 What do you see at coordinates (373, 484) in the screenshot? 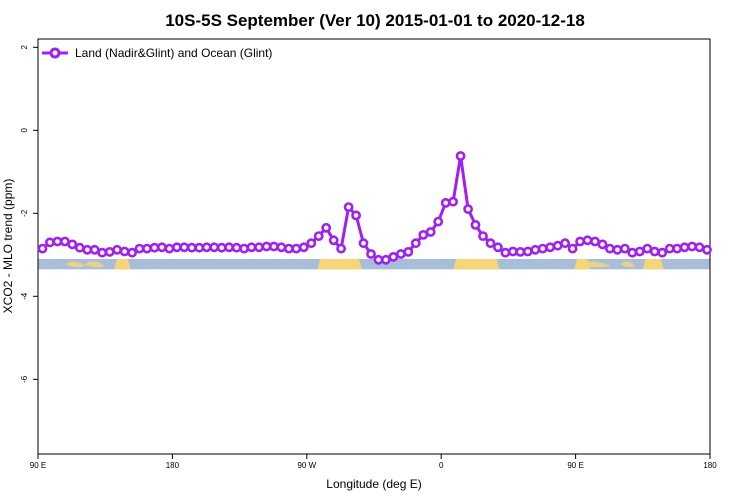
I see `x-axis-label: Longitude (deg E)` at bounding box center [373, 484].